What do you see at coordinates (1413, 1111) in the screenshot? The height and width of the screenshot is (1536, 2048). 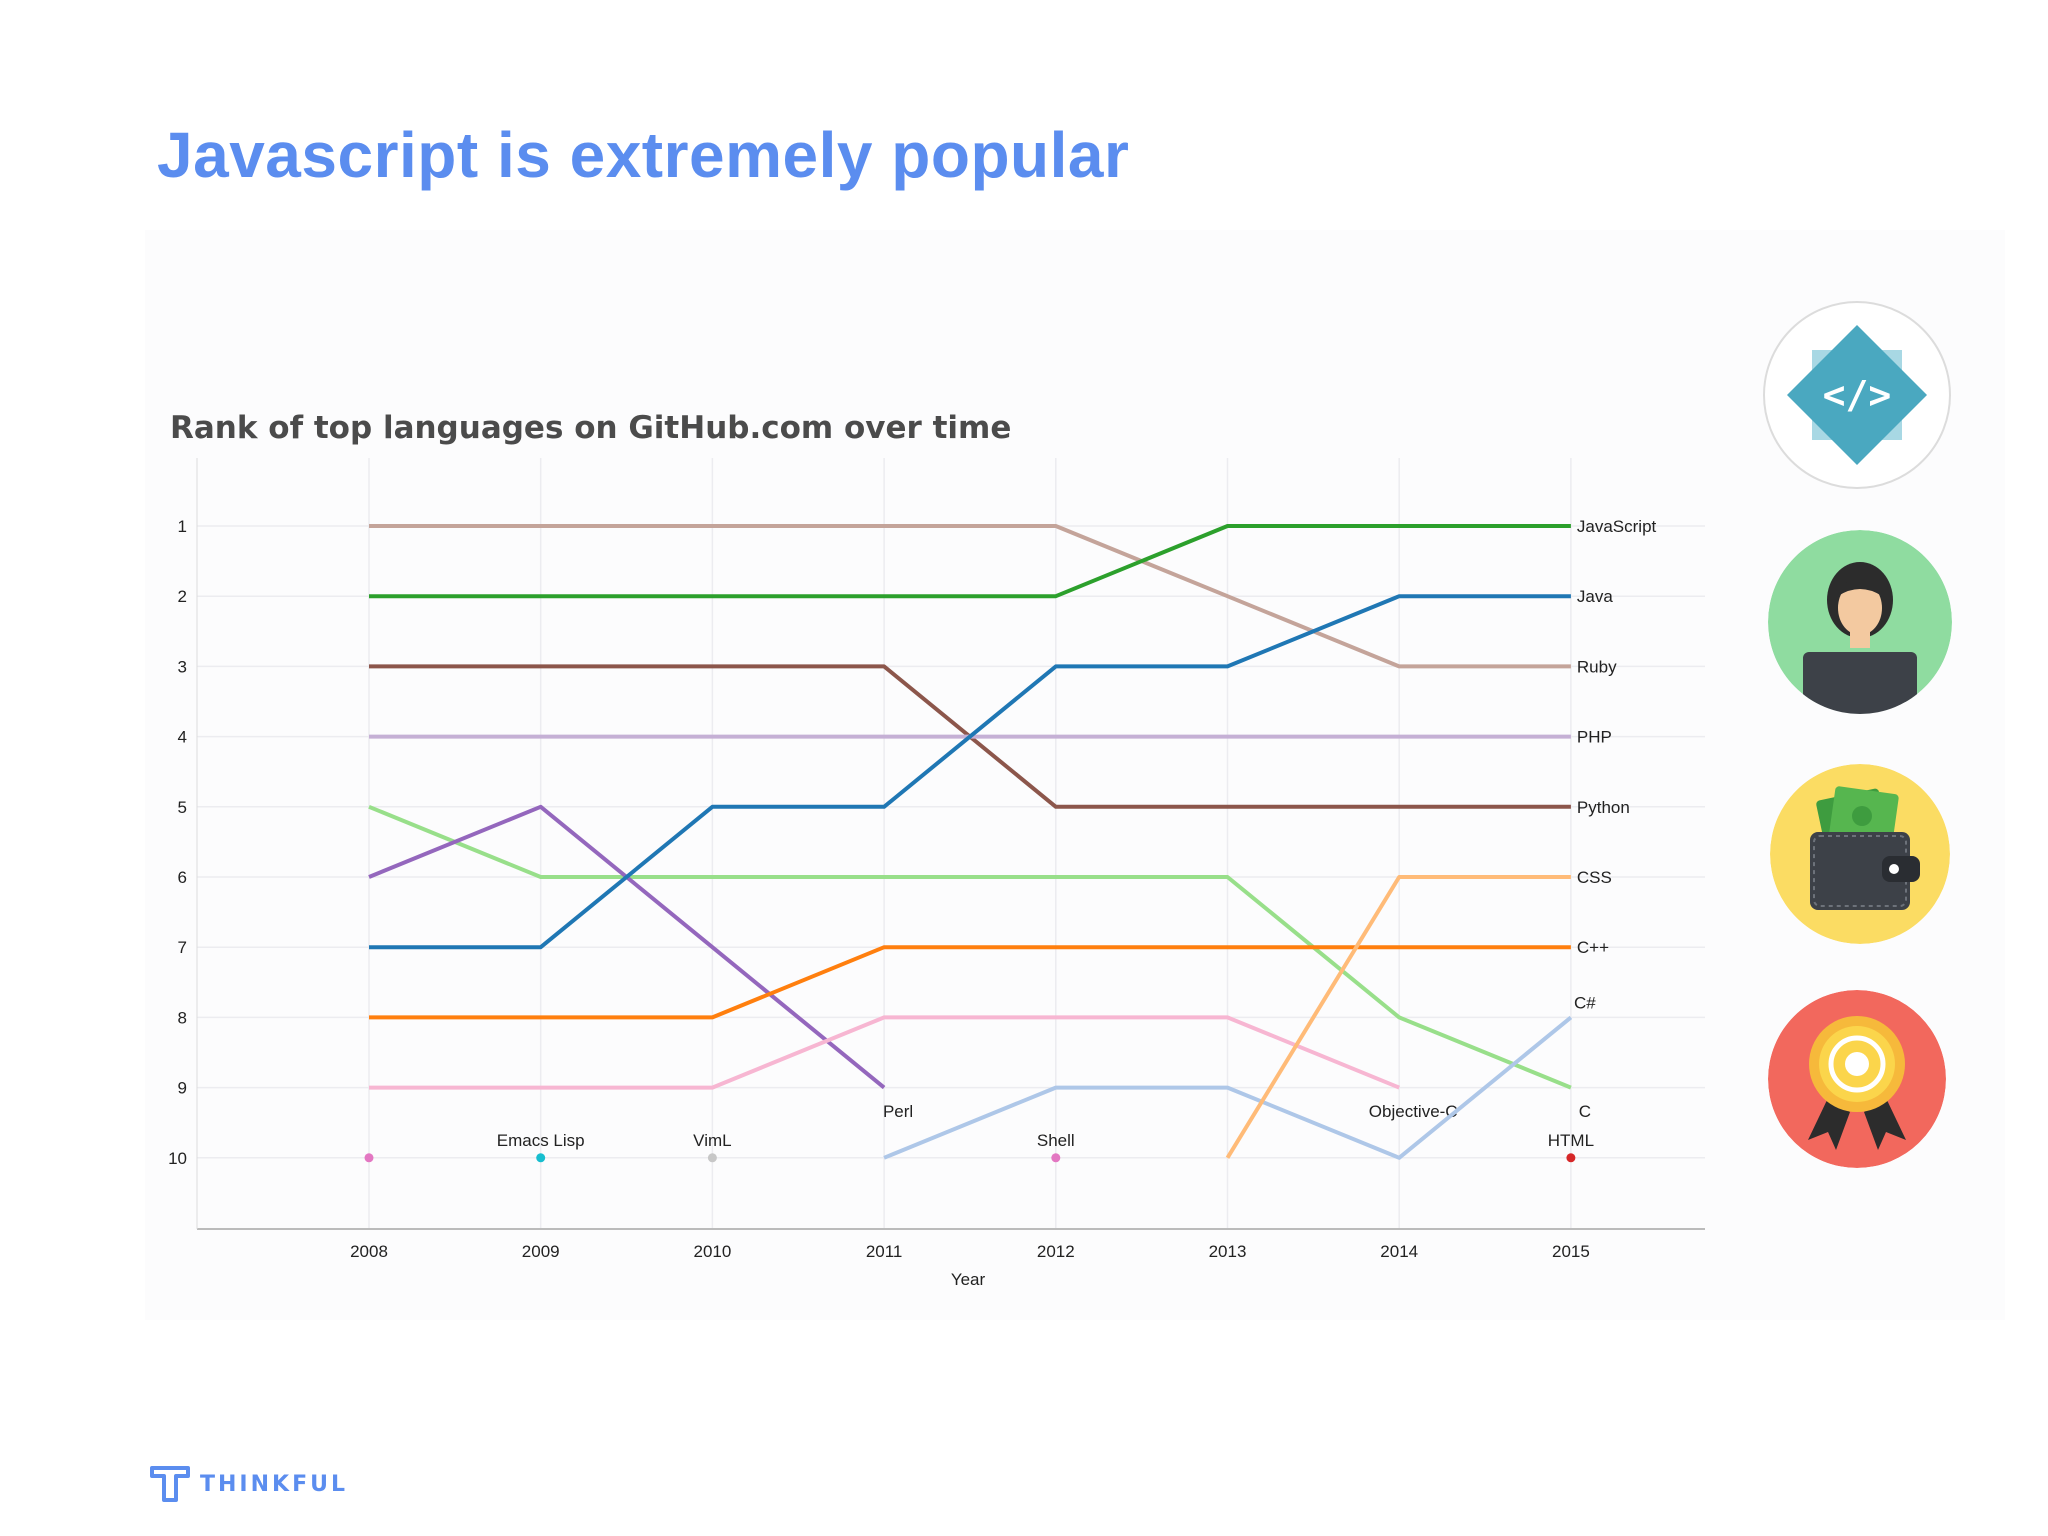 I see `series-label: Objective-C` at bounding box center [1413, 1111].